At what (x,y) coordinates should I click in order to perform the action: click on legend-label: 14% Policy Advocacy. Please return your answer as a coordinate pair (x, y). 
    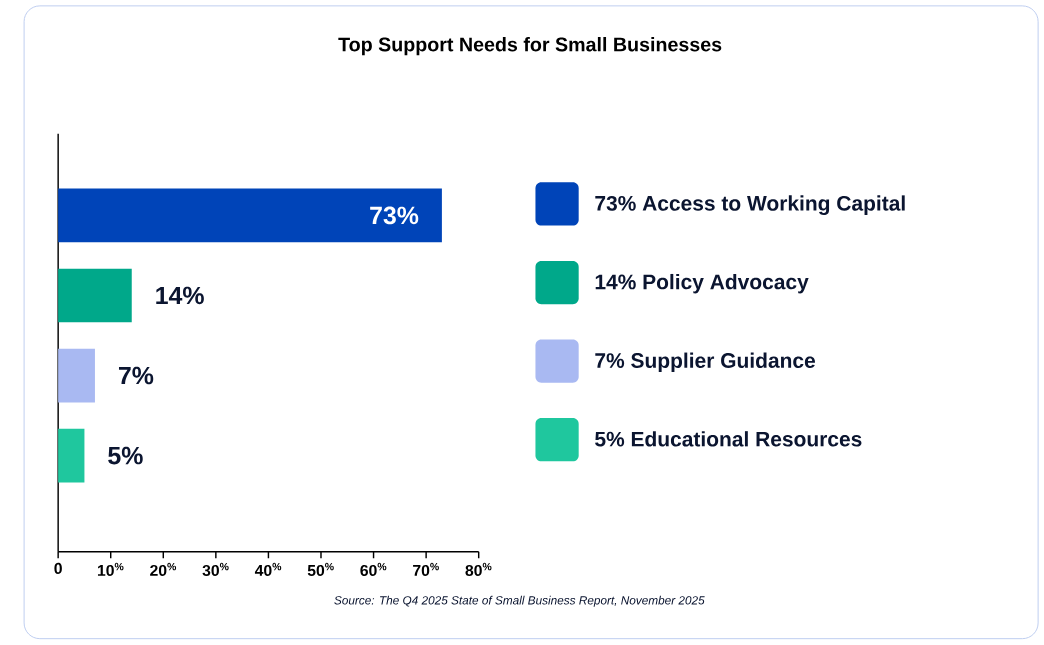
    Looking at the image, I should click on (702, 284).